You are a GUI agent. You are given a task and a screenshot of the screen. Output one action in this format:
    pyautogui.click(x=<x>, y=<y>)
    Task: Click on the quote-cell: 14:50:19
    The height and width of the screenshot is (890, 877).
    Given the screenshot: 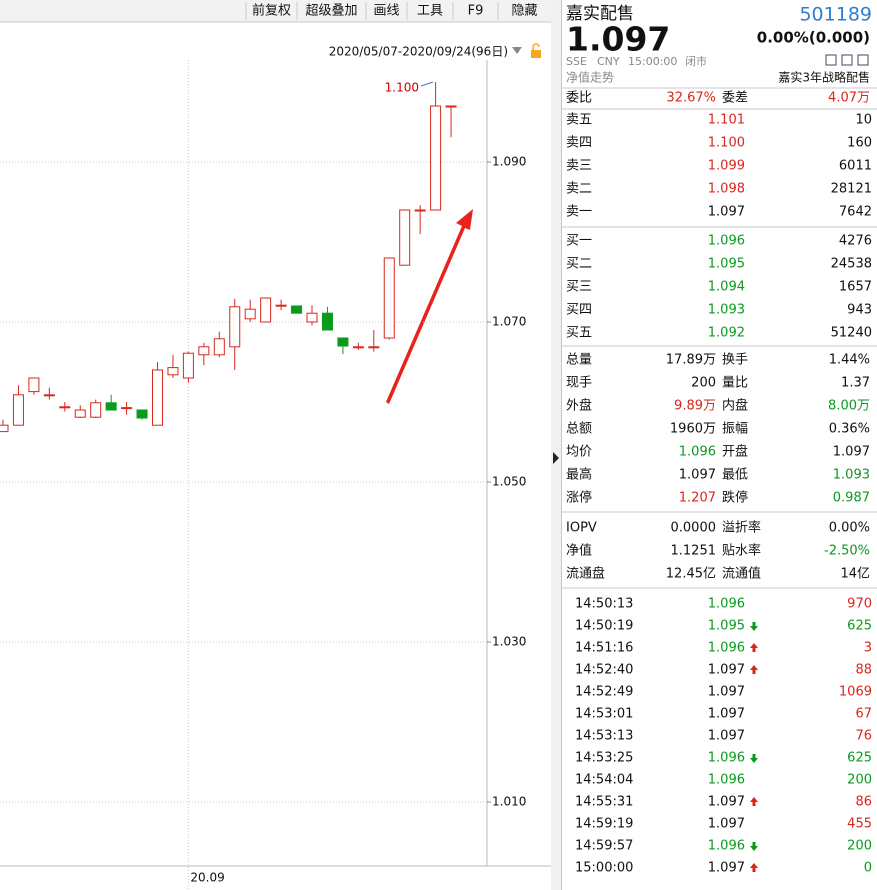 What is the action you would take?
    pyautogui.click(x=604, y=626)
    